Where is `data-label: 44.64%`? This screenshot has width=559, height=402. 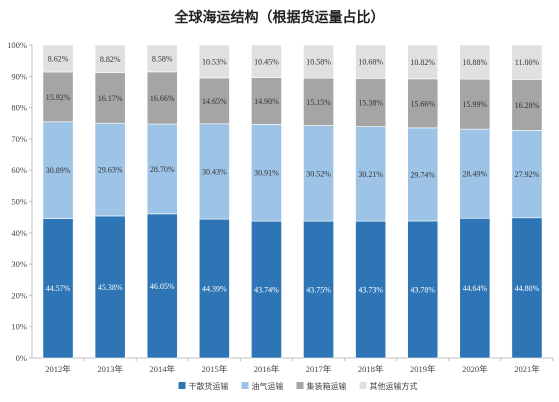 data-label: 44.64% is located at coordinates (475, 288).